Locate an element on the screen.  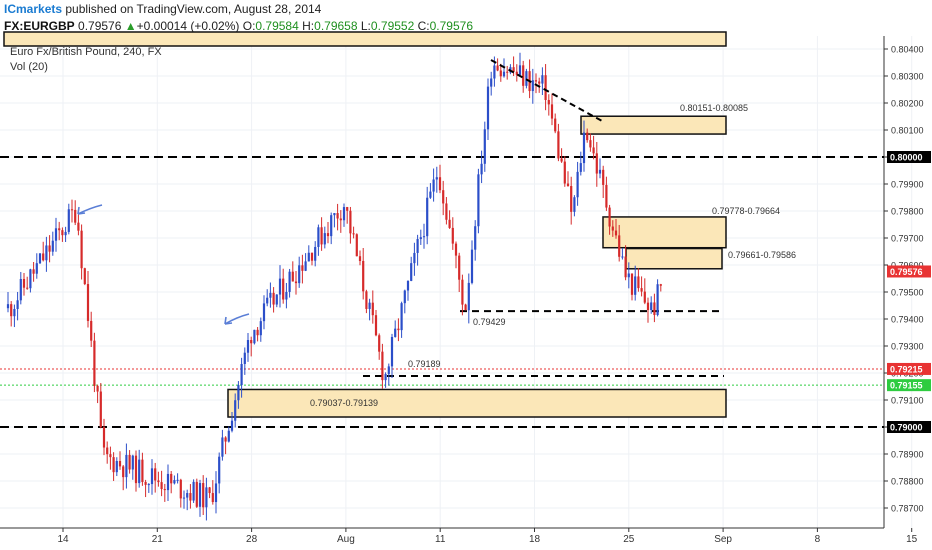
y-tick-label: 0.78700 is located at coordinates (907, 509).